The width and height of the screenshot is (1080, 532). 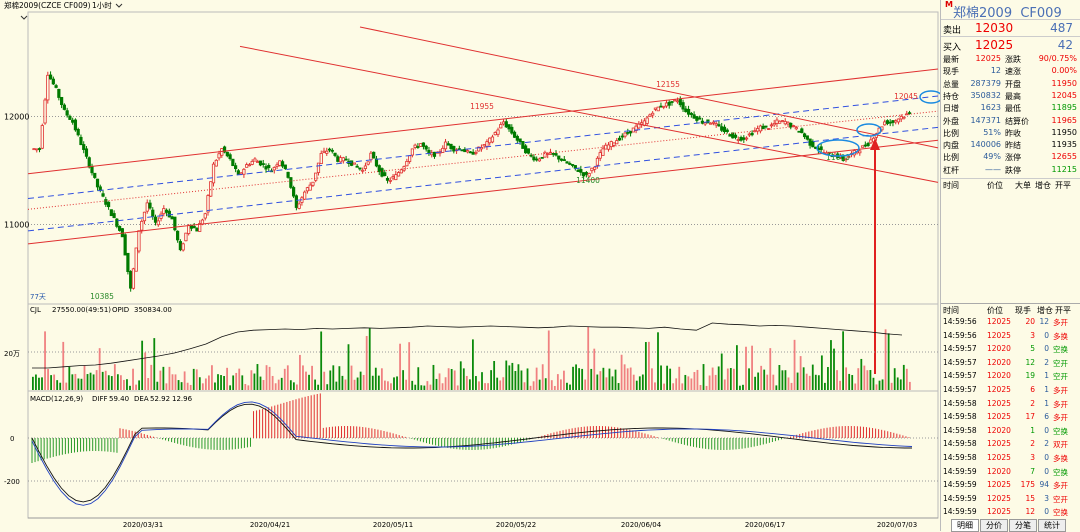 I want to click on date-tick-label: 2020/03/31, so click(x=143, y=525).